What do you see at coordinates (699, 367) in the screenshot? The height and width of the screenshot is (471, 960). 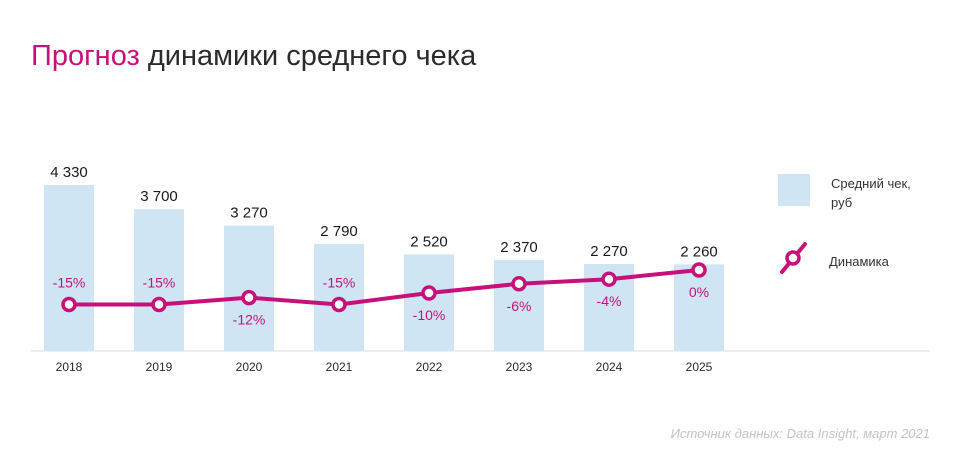 I see `x-tick-label-2025: 2025` at bounding box center [699, 367].